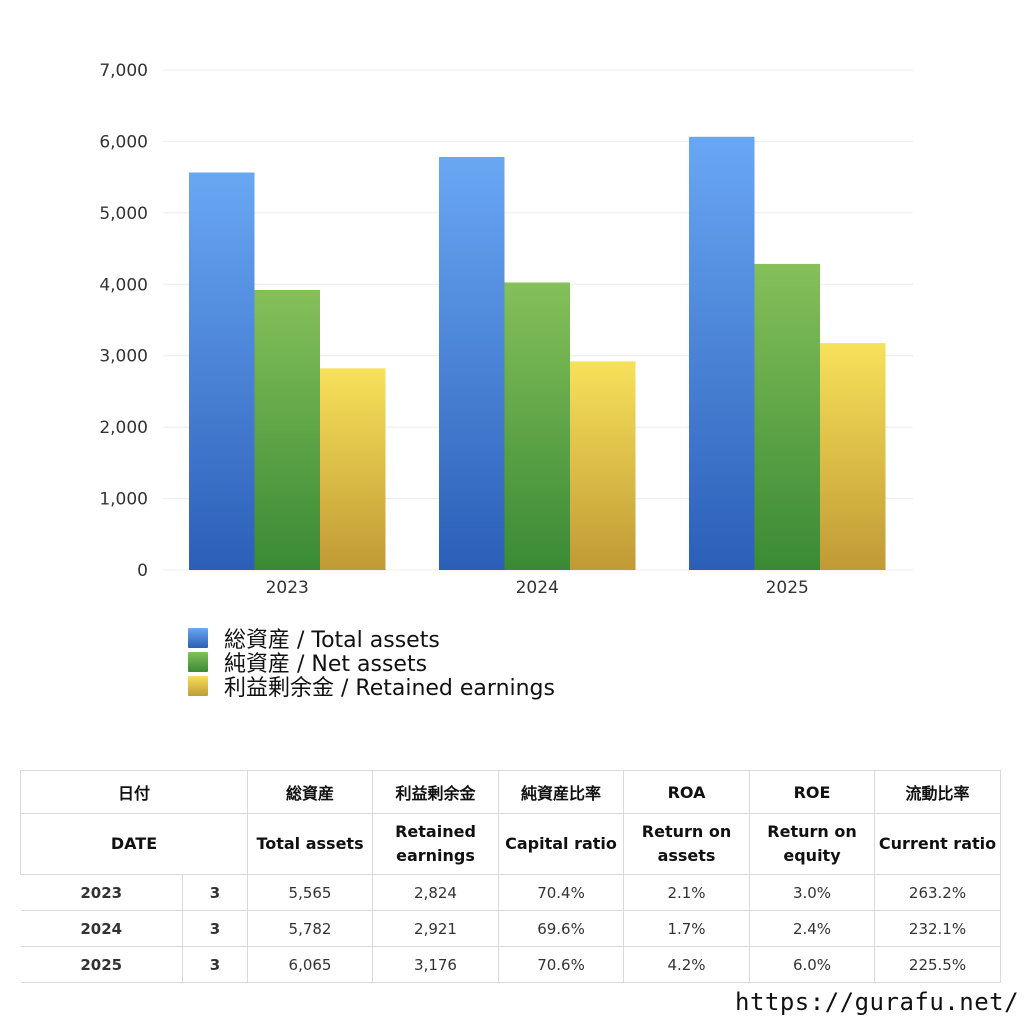  I want to click on bar-retained-earnings-2023, so click(353, 469).